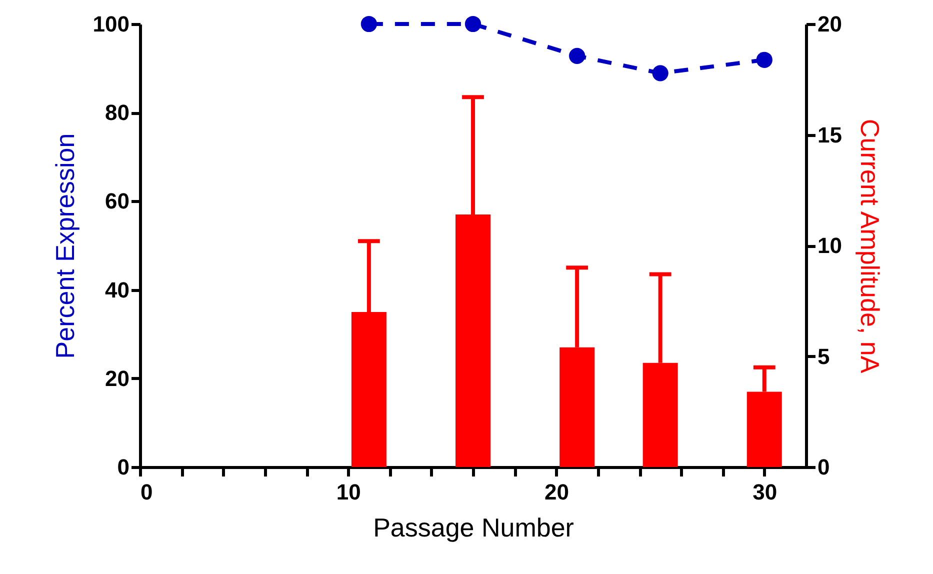 The image size is (933, 574). Describe the element at coordinates (117, 378) in the screenshot. I see `y-tick-label: 20` at that location.